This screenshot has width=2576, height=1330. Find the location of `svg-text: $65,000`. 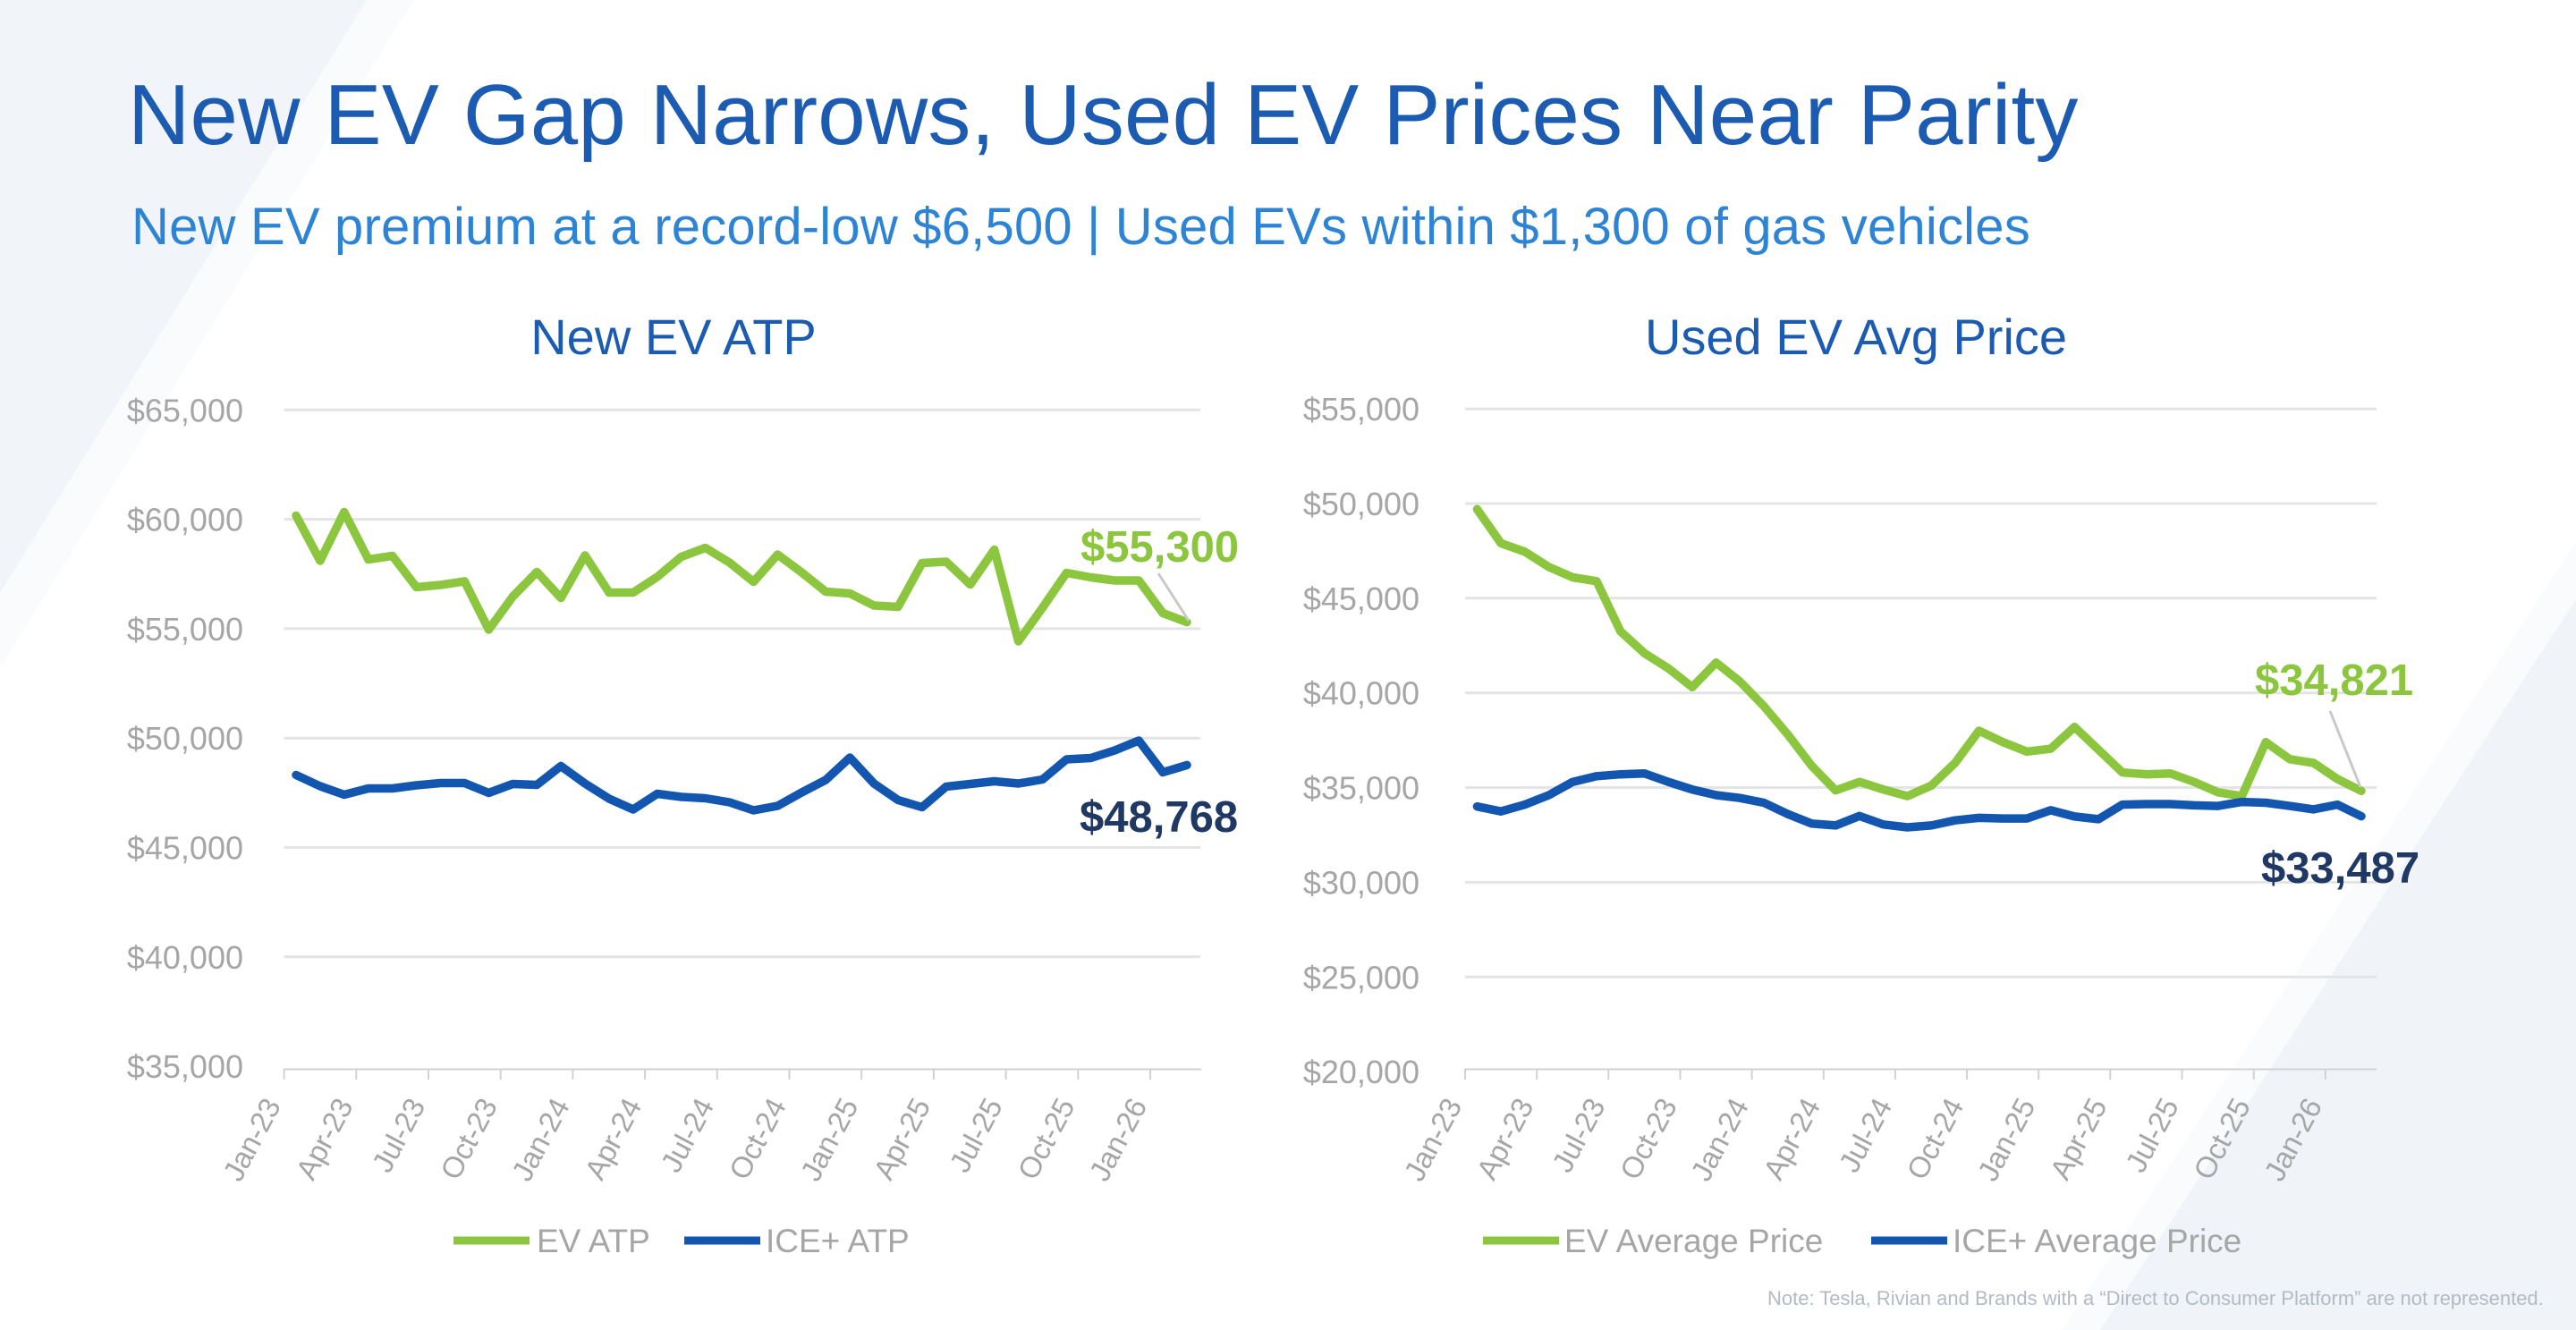

svg-text: $65,000 is located at coordinates (185, 410).